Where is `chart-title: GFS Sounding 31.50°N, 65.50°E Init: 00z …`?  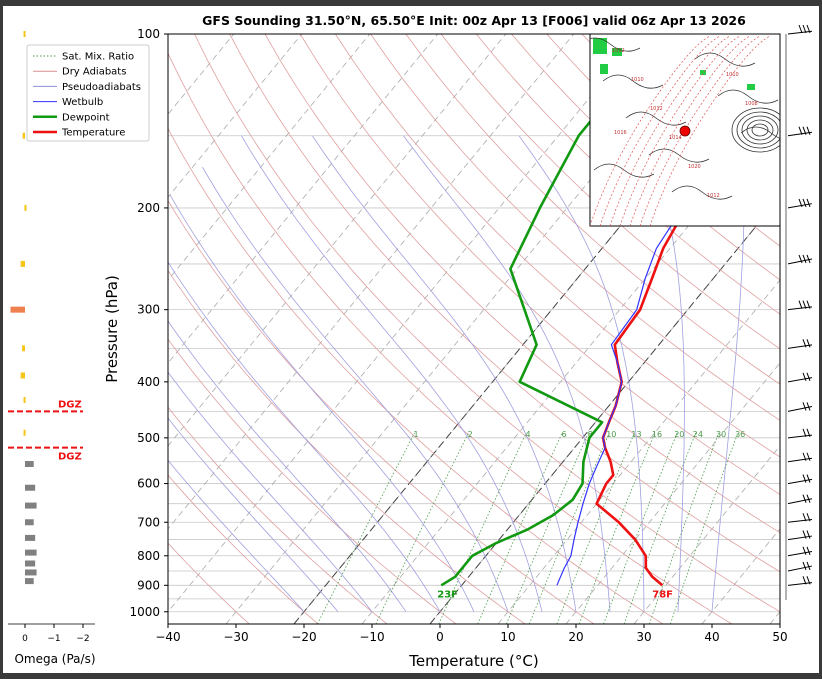
chart-title: GFS Sounding 31.50°N, 65.50°E Init: 00z … is located at coordinates (474, 20).